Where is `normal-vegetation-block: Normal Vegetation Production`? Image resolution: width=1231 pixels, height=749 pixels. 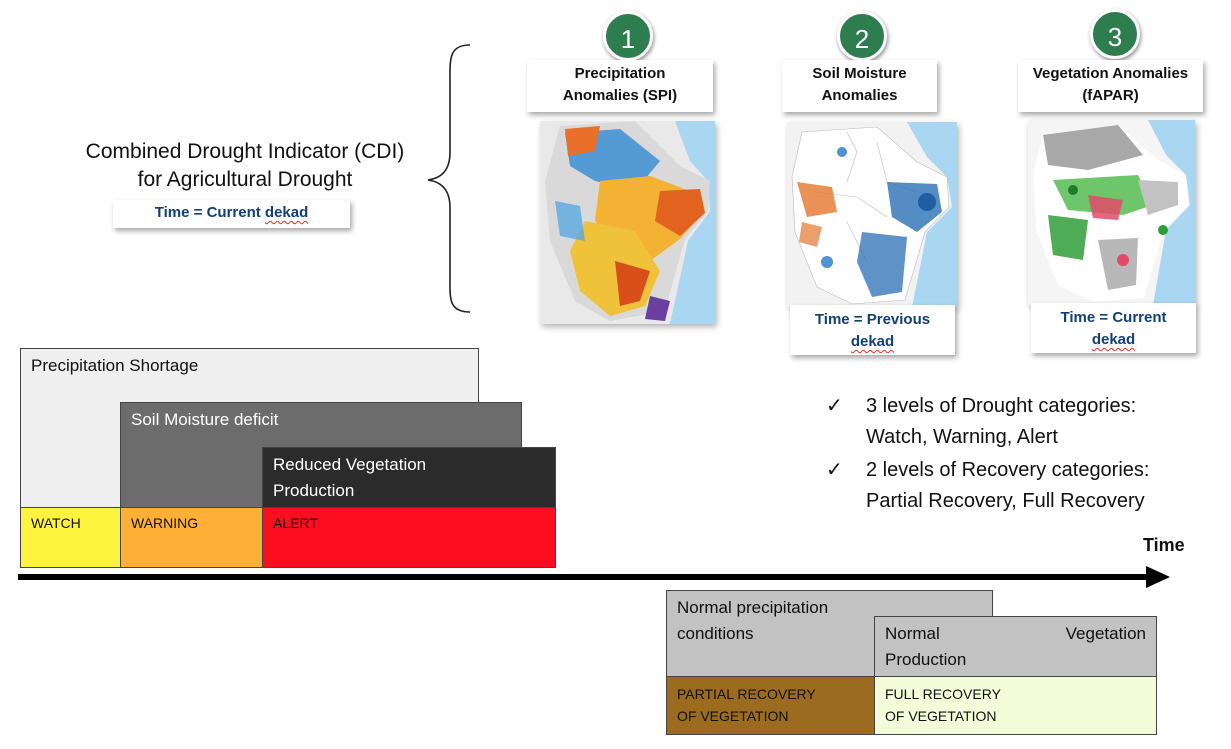 normal-vegetation-block: Normal Vegetation Production is located at coordinates (1015, 646).